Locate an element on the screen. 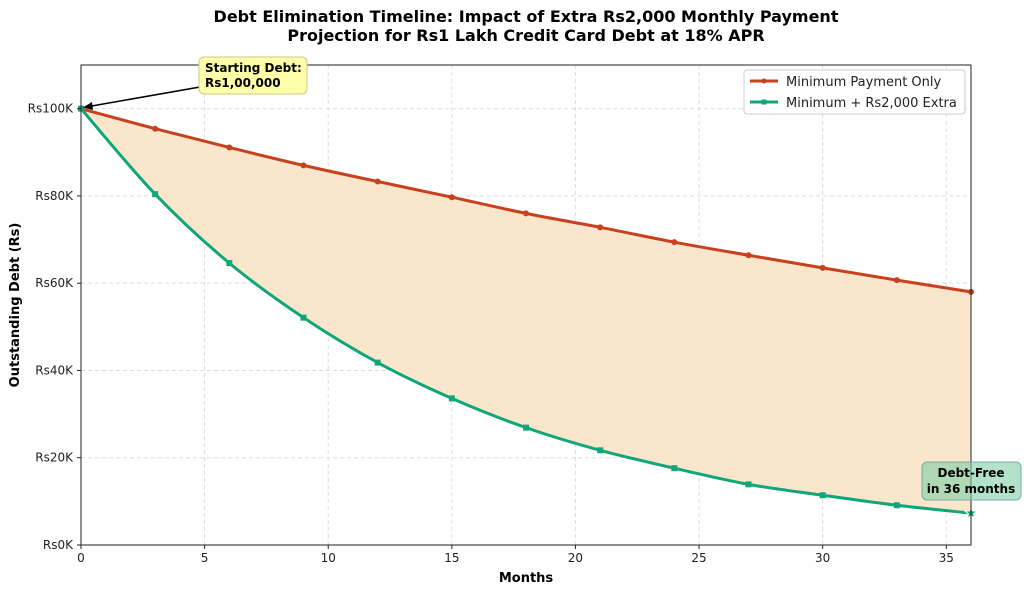  x-tick-label: 35 is located at coordinates (946, 558).